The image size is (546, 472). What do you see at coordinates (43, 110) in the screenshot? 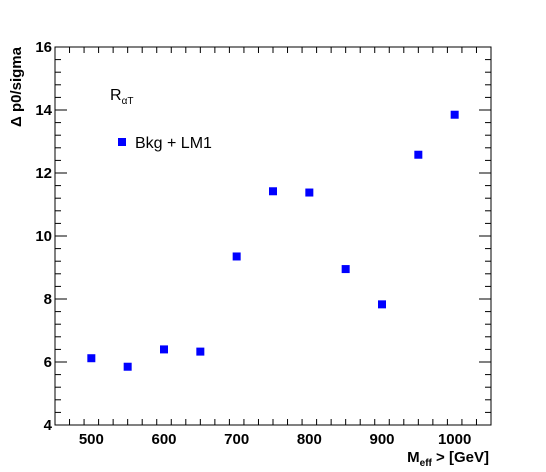
I see `y-tick-label: 14` at bounding box center [43, 110].